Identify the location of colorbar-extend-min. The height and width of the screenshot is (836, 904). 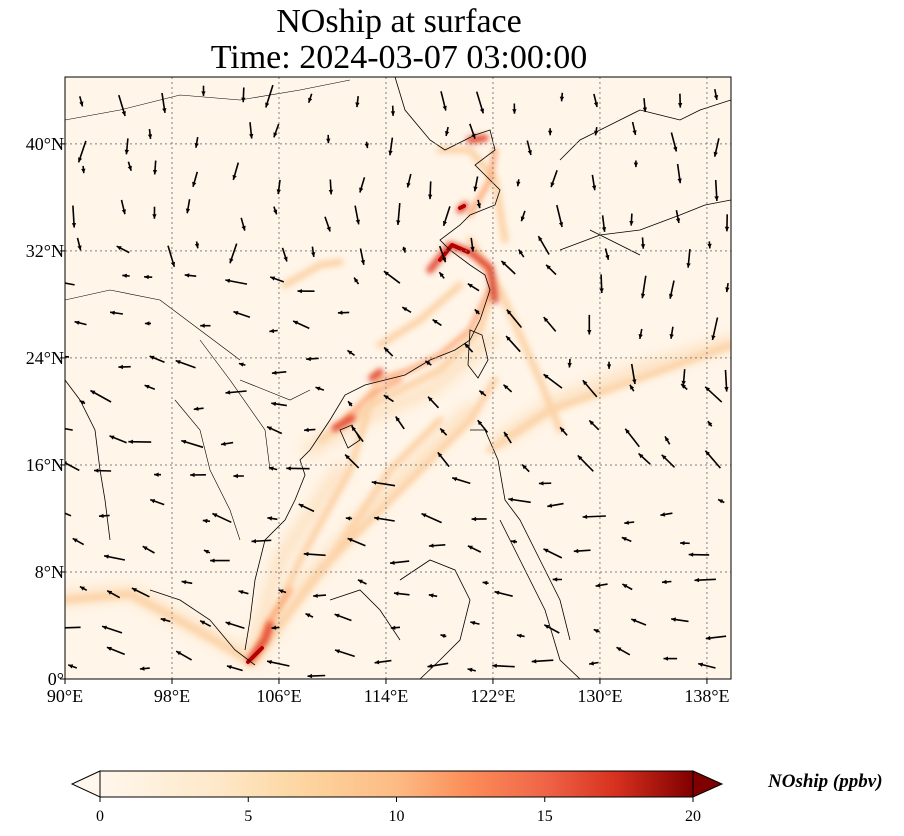
(85, 784).